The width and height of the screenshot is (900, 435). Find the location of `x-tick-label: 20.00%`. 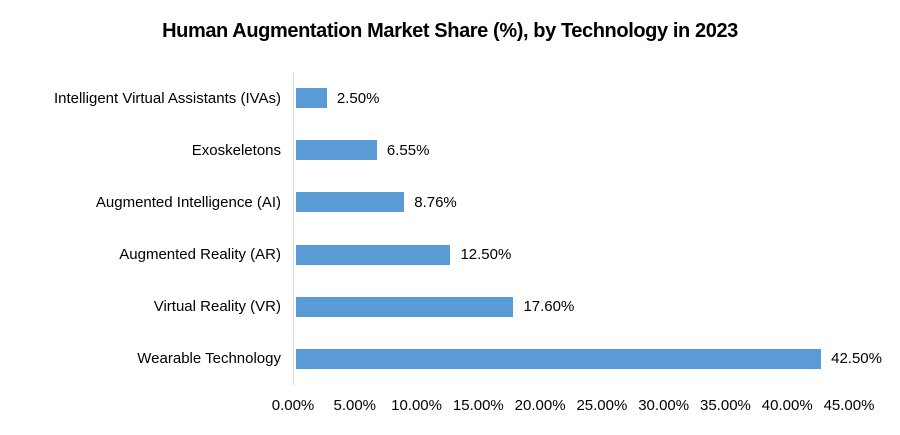

x-tick-label: 20.00% is located at coordinates (540, 405).